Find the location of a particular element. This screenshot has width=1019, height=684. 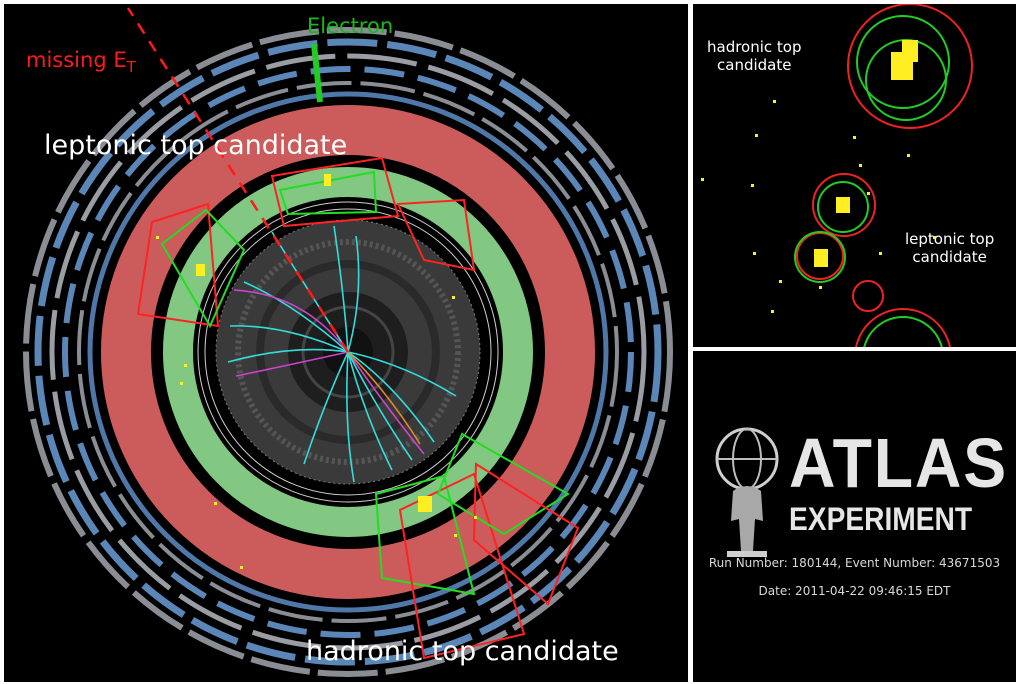

solenoid-ring is located at coordinates (348, 352).